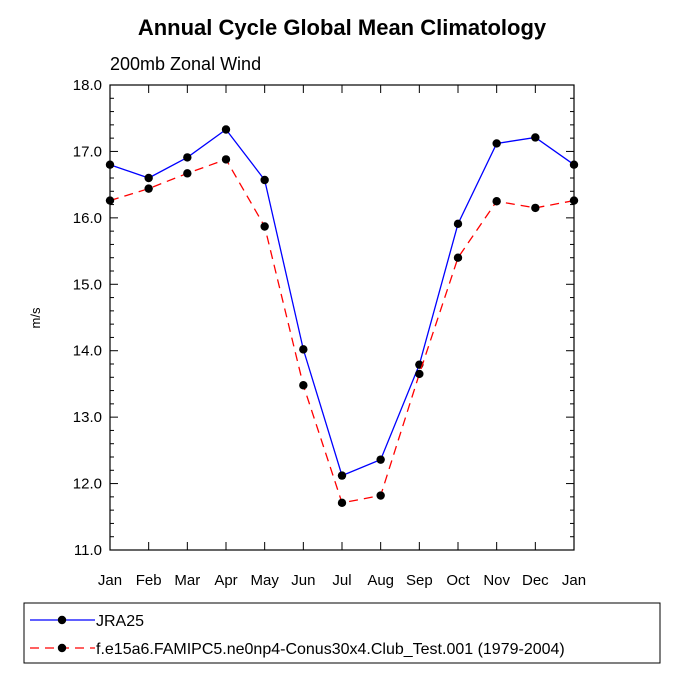 The width and height of the screenshot is (684, 684). Describe the element at coordinates (496, 580) in the screenshot. I see `x-tick-label: Nov` at that location.